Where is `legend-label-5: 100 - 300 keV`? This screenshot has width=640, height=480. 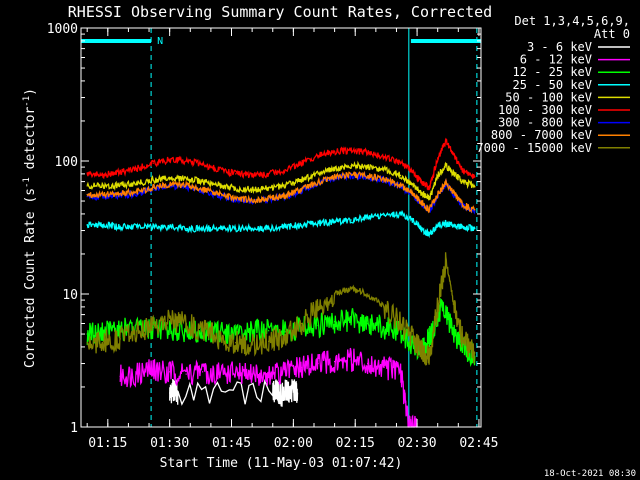
legend-label-5: 100 - 300 keV is located at coordinates (545, 110).